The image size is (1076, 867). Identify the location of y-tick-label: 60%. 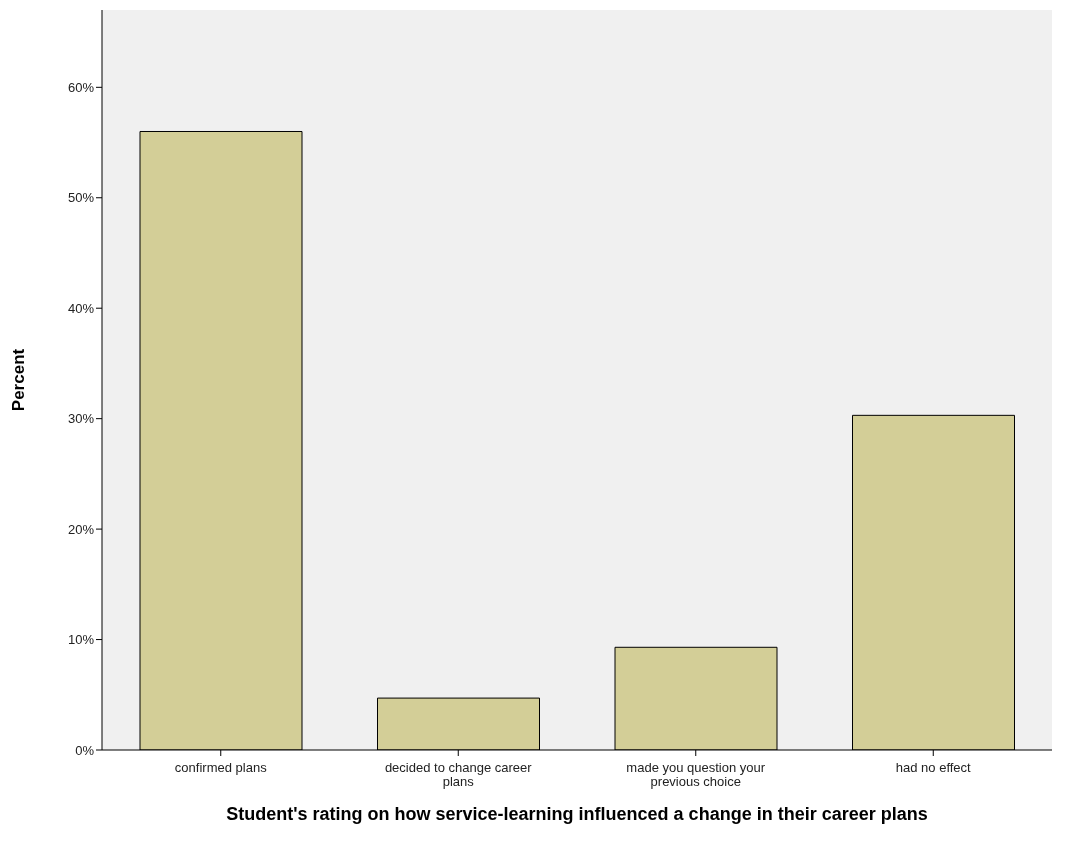
(81, 87).